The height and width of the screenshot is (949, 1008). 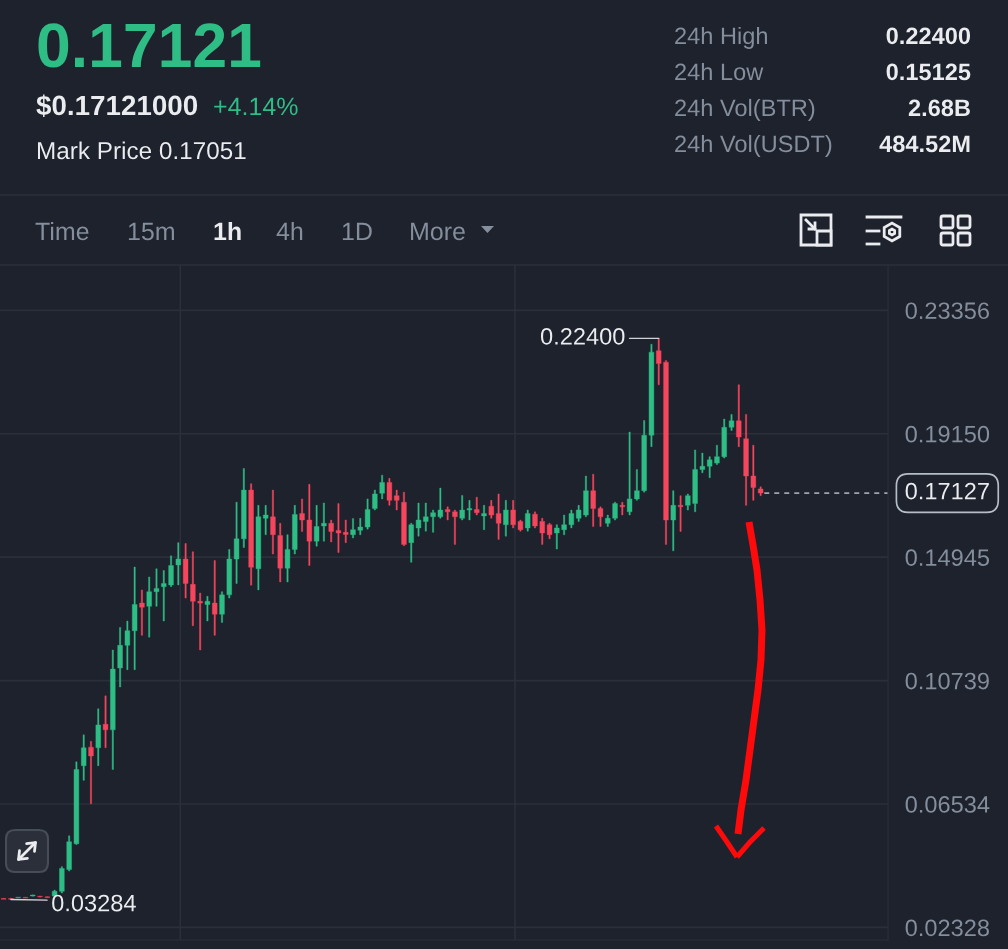 I want to click on y-tick-label: 0.14945, so click(x=947, y=557).